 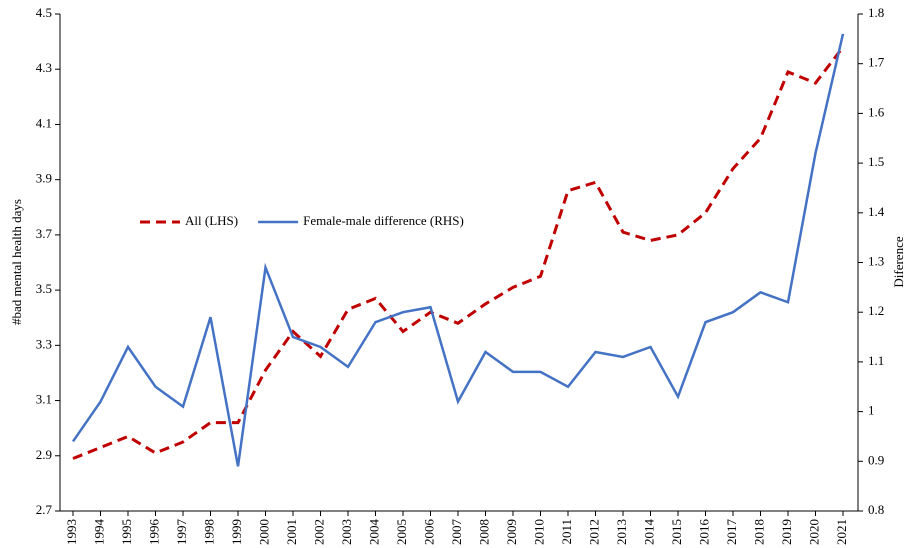 What do you see at coordinates (44, 178) in the screenshot?
I see `y-tick-label: 3.9` at bounding box center [44, 178].